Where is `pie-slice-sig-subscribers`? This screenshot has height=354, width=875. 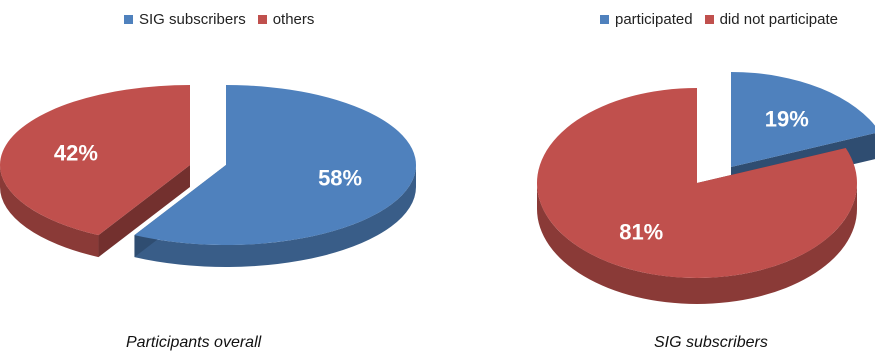
pie-slice-sig-subscribers is located at coordinates (275, 165).